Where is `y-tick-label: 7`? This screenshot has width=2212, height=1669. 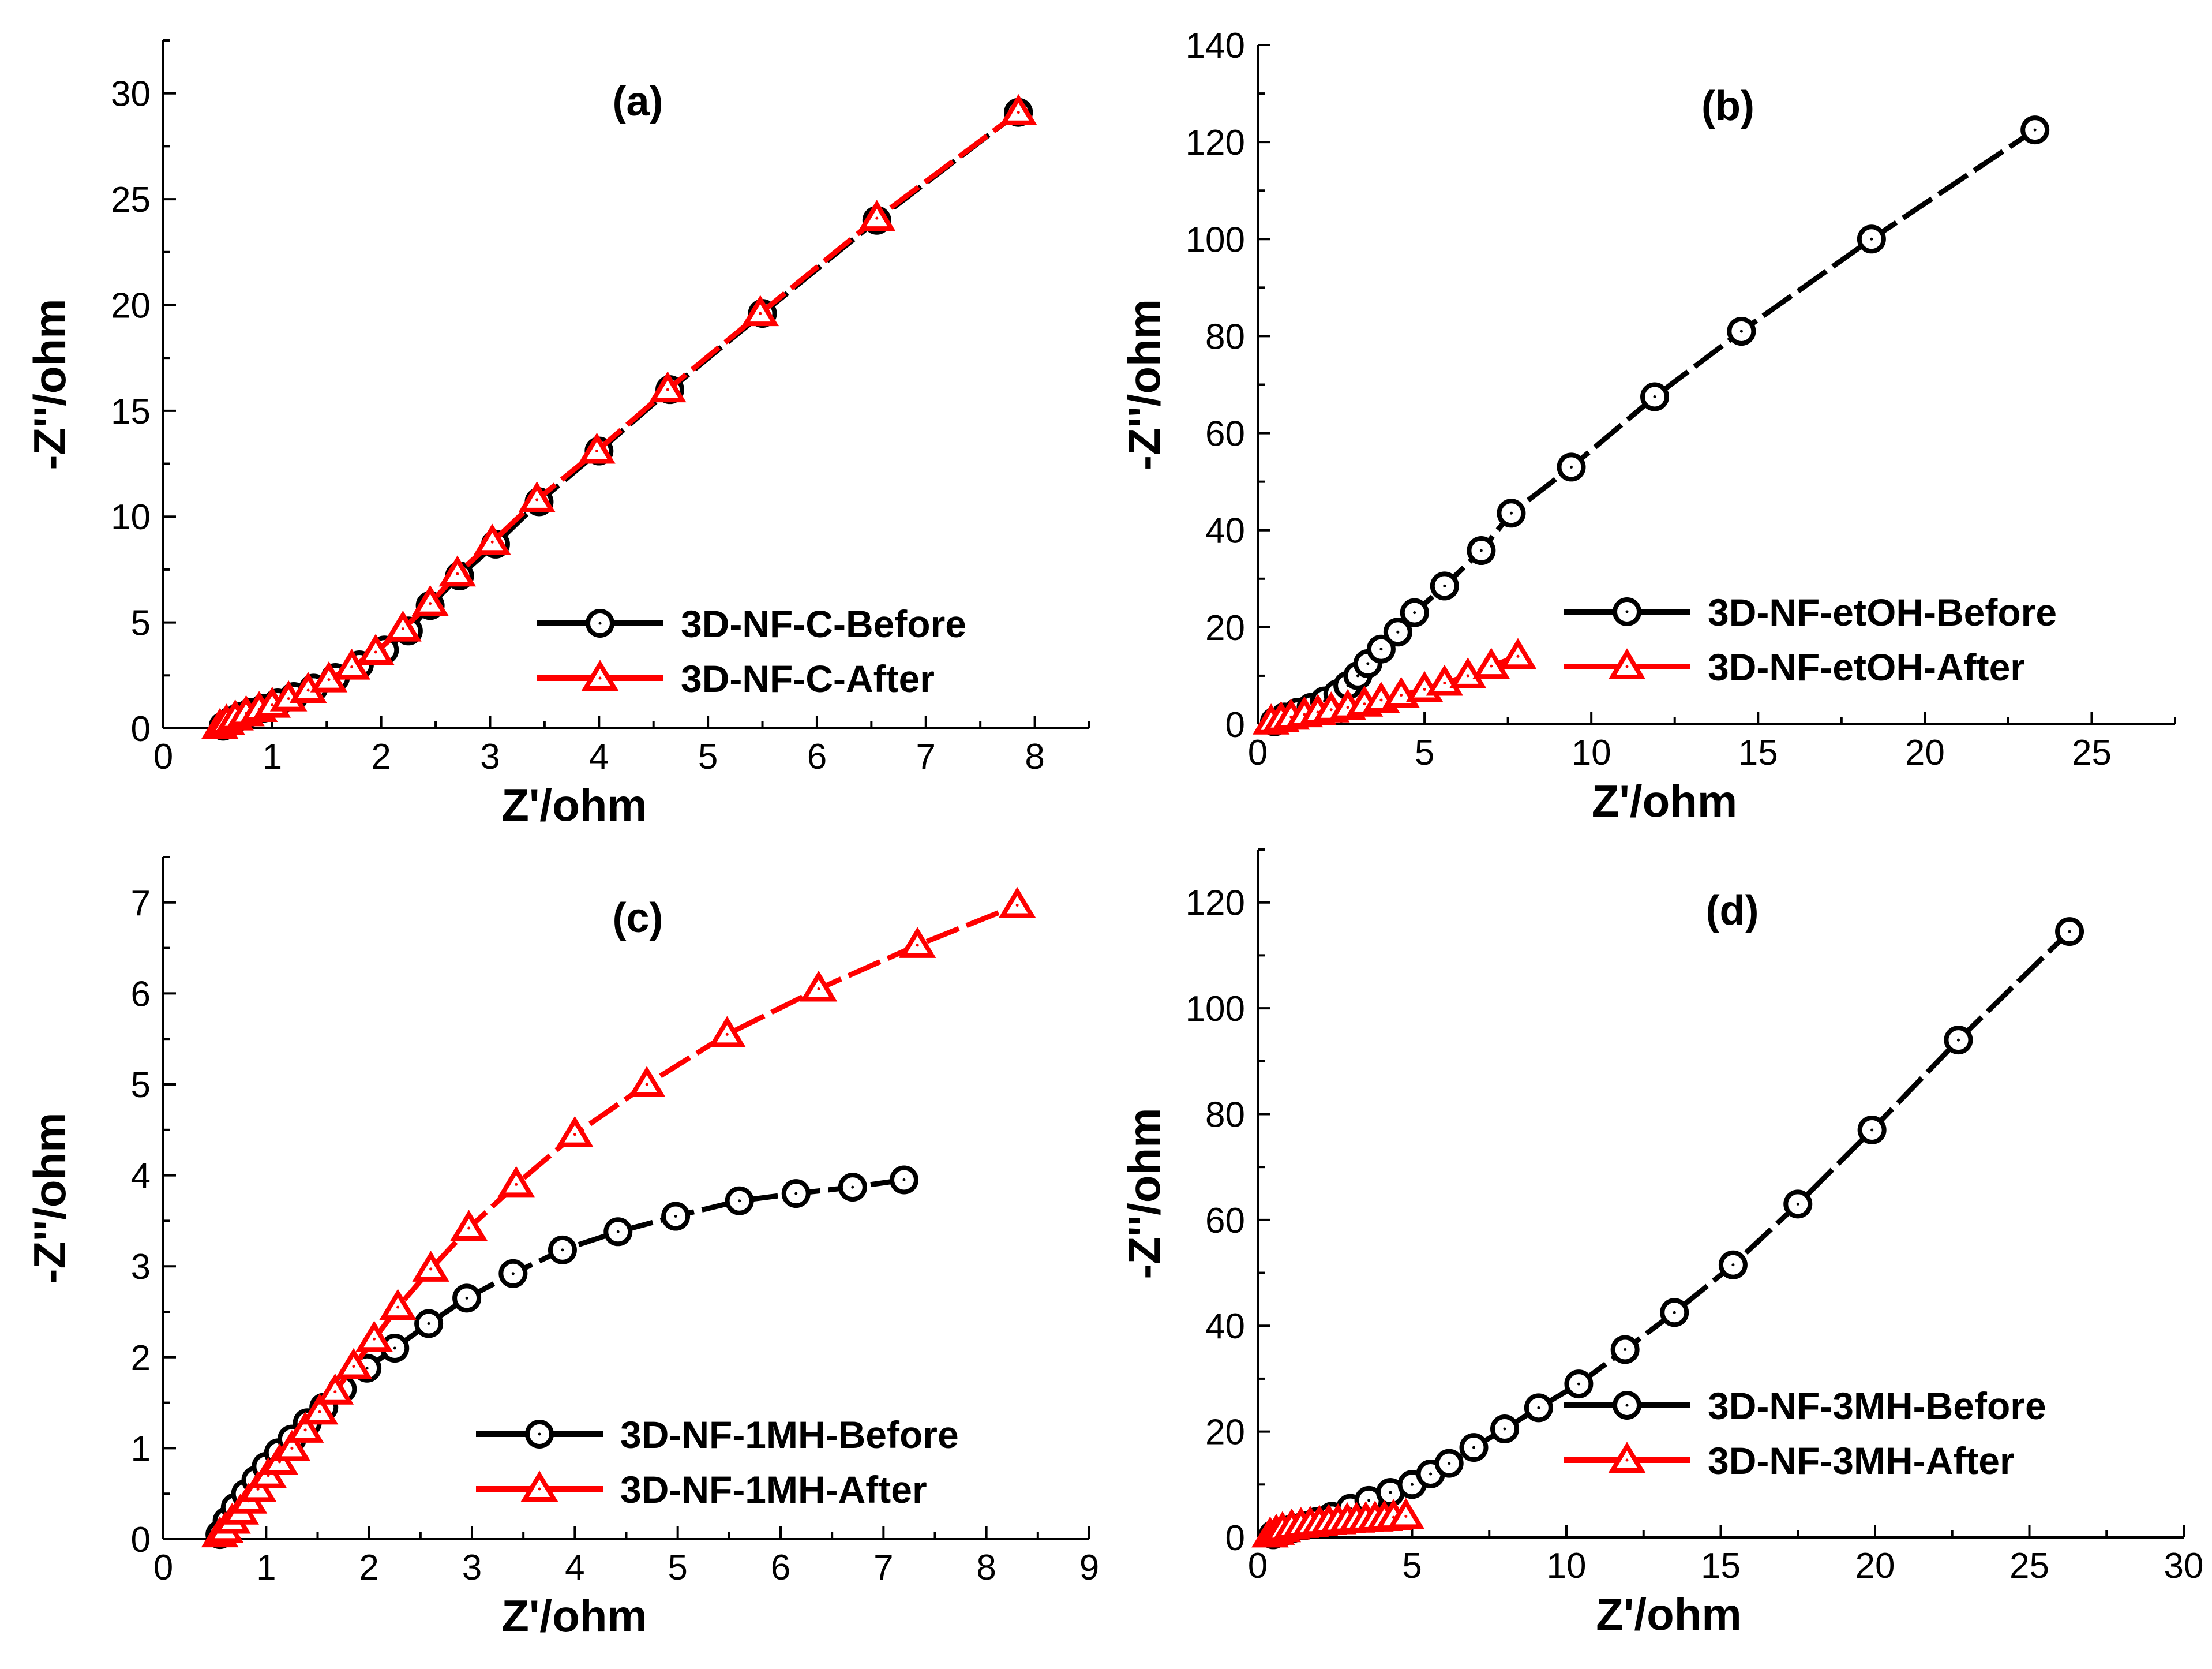
y-tick-label: 7 is located at coordinates (141, 903).